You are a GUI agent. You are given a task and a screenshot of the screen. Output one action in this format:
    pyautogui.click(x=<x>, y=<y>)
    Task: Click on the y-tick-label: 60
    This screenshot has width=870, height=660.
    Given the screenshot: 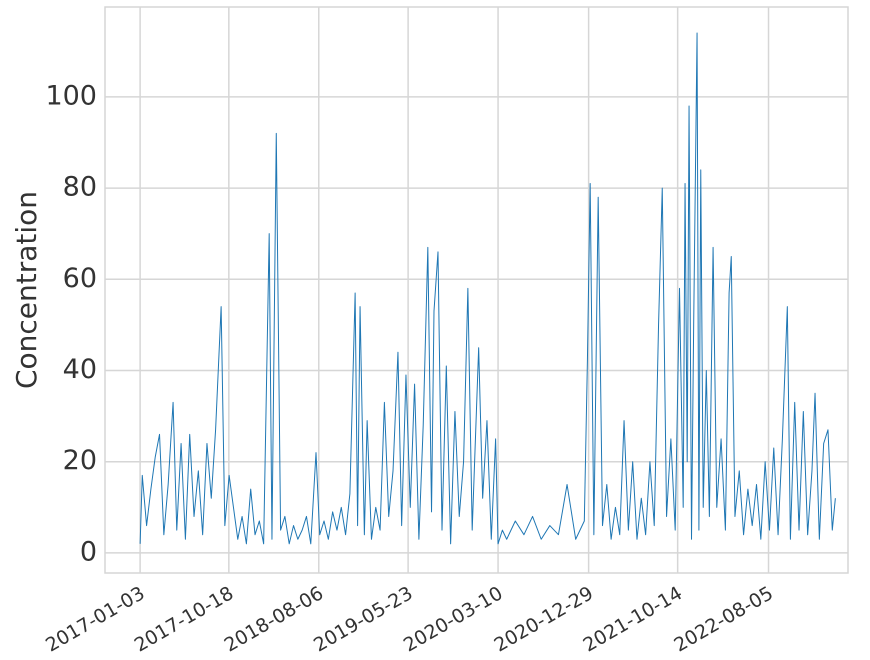 What is the action you would take?
    pyautogui.click(x=80, y=278)
    